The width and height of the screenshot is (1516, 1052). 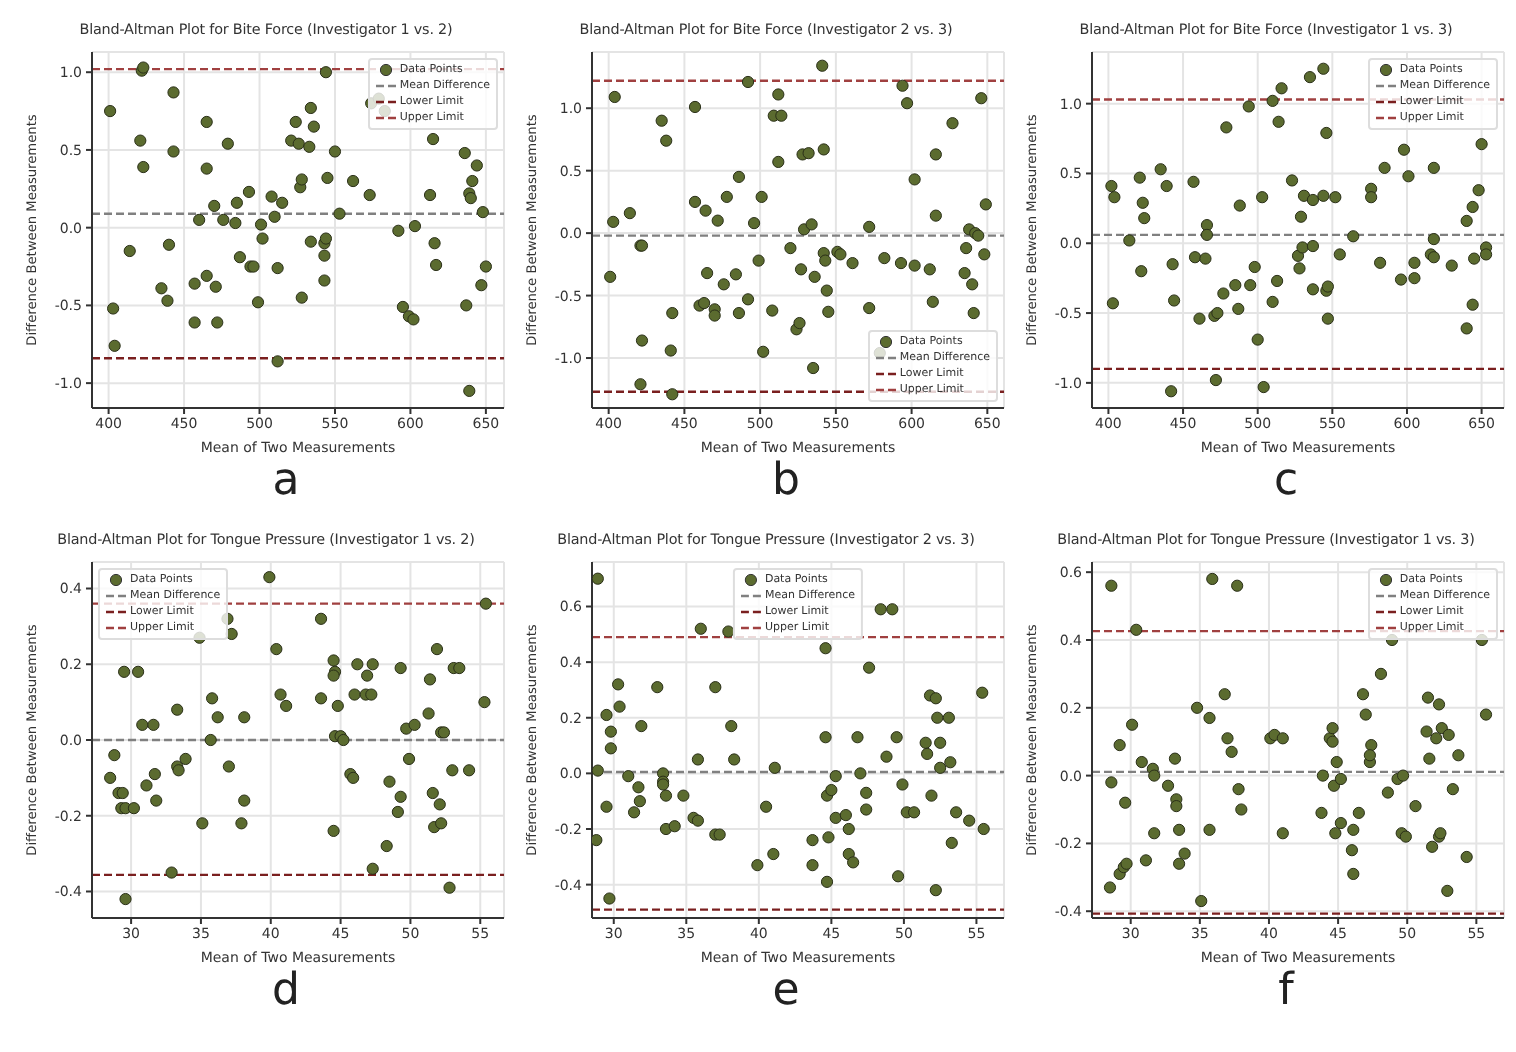 I want to click on text: a, so click(x=286, y=482).